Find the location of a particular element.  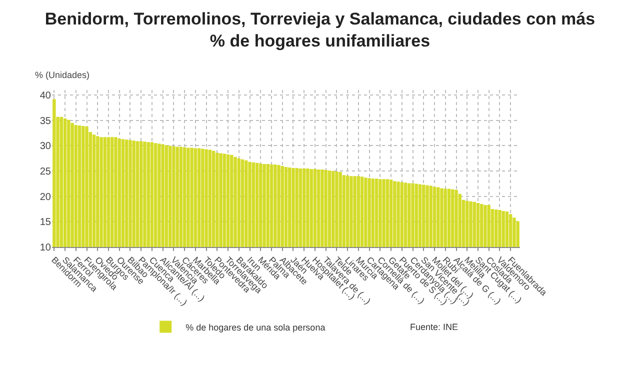

y-axis-title: % (Unidades) is located at coordinates (62, 75).